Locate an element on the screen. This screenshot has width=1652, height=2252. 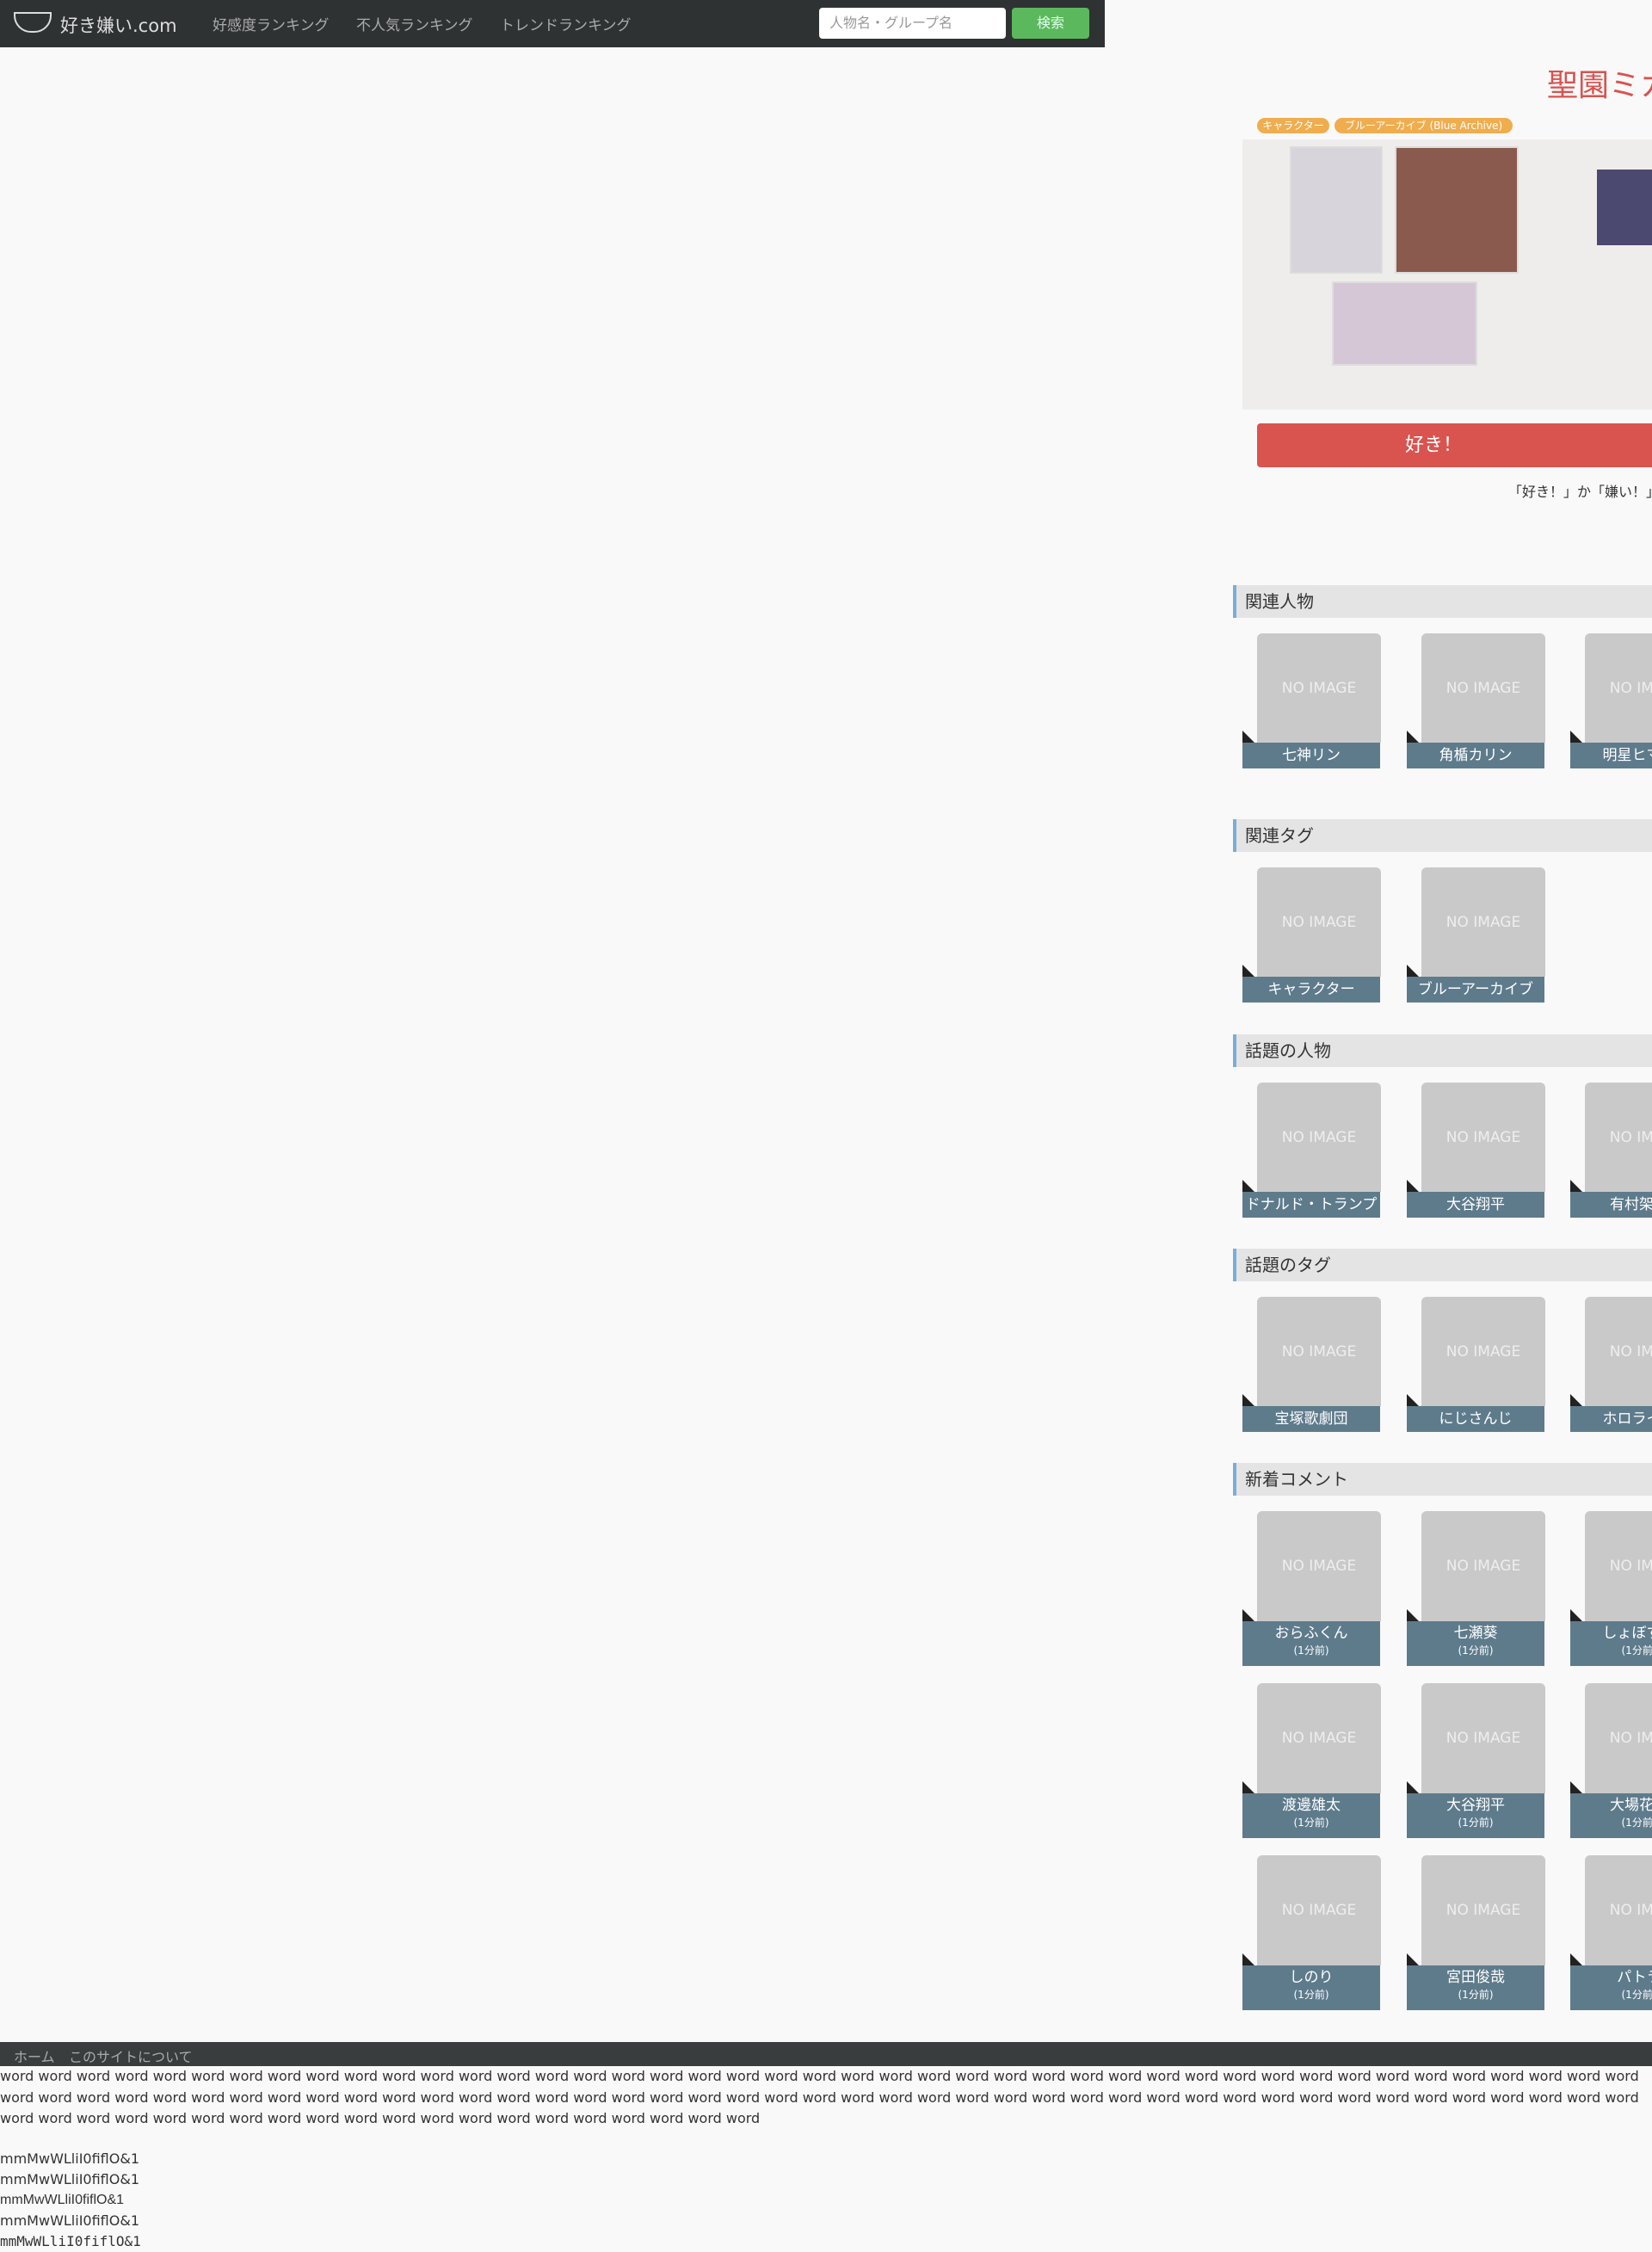
card-name: ブルーアーカイブ is located at coordinates (1475, 989).